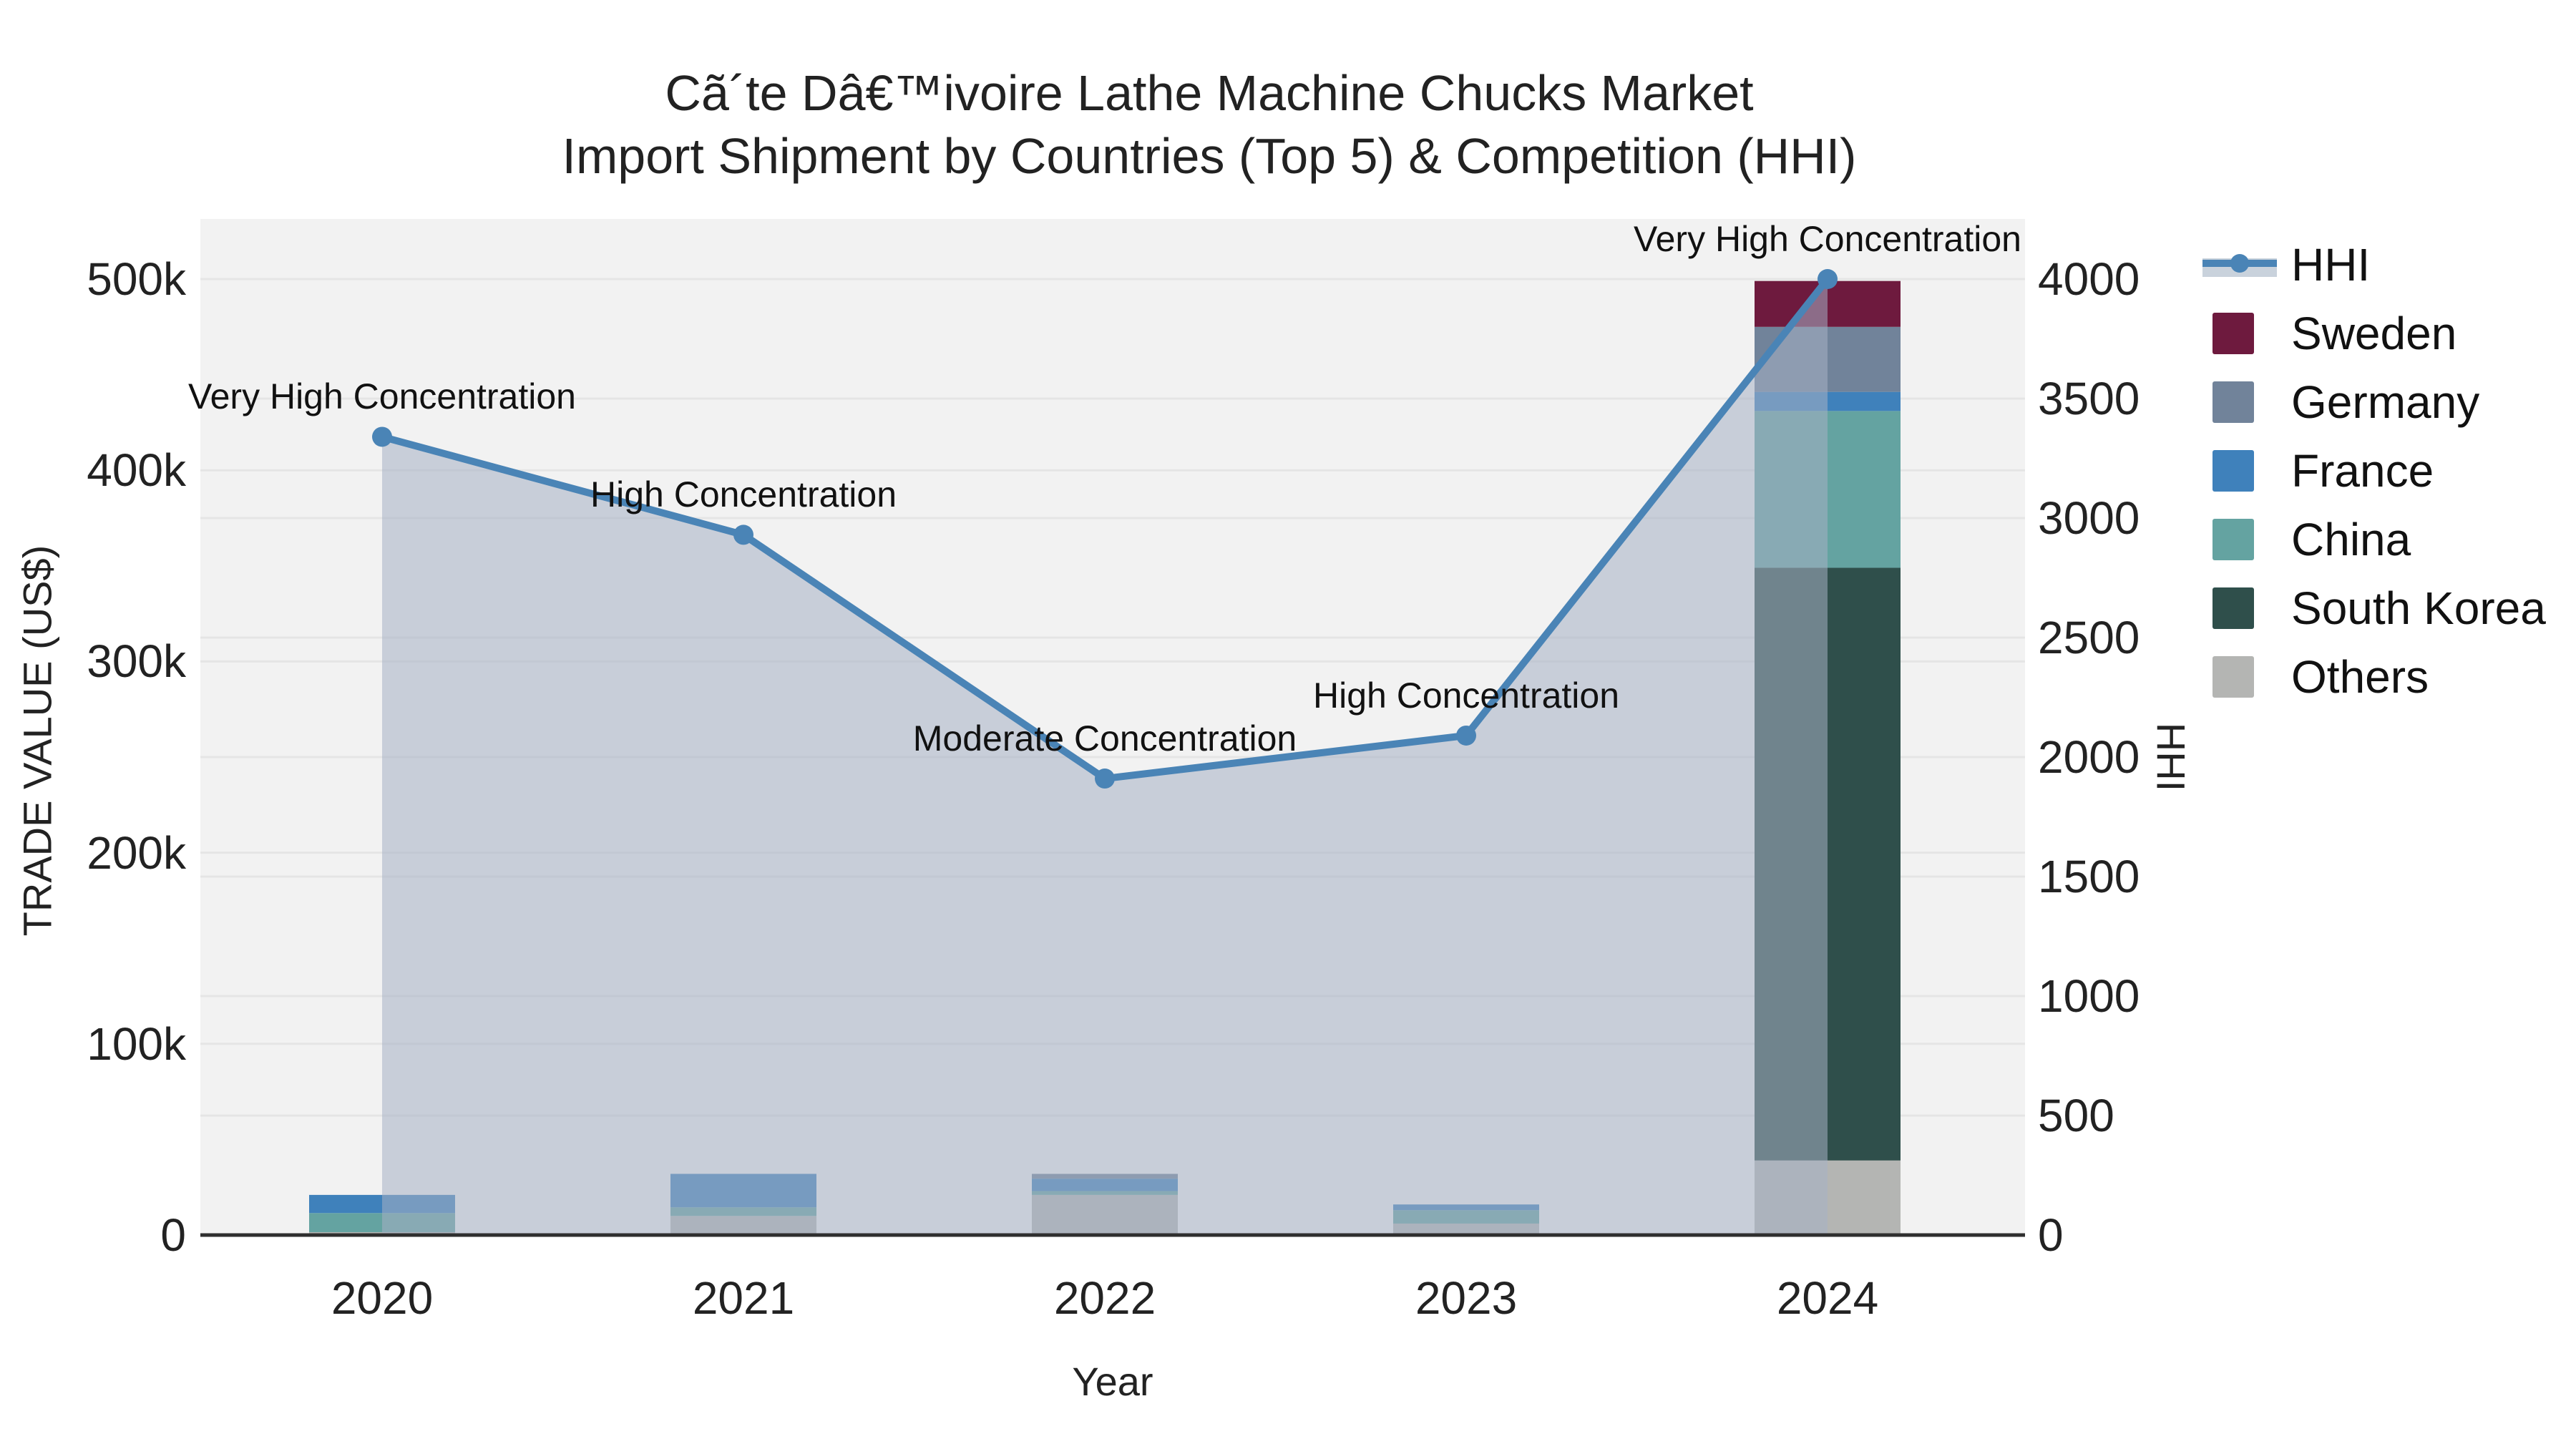 Image resolution: width=2576 pixels, height=1449 pixels. I want to click on y2-tick-3000: 3000, so click(2089, 518).